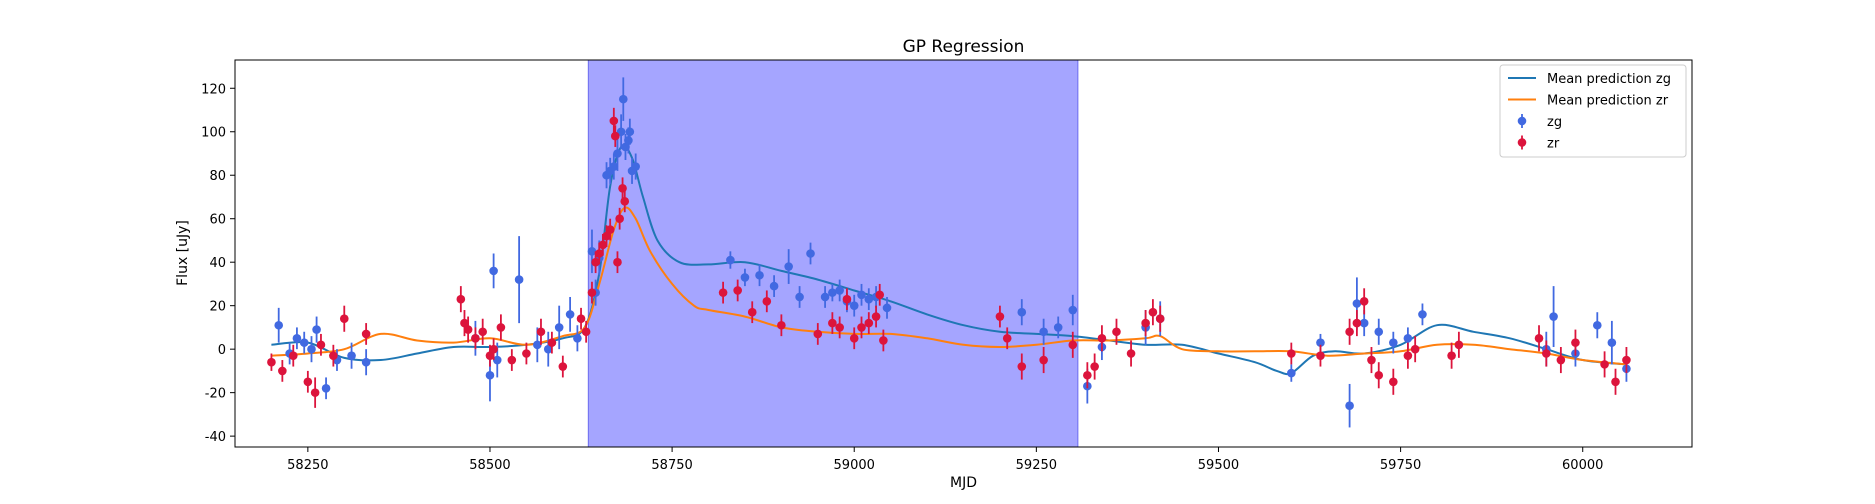 The width and height of the screenshot is (1875, 504). I want to click on legend-label: Mean prediction zg, so click(1609, 79).